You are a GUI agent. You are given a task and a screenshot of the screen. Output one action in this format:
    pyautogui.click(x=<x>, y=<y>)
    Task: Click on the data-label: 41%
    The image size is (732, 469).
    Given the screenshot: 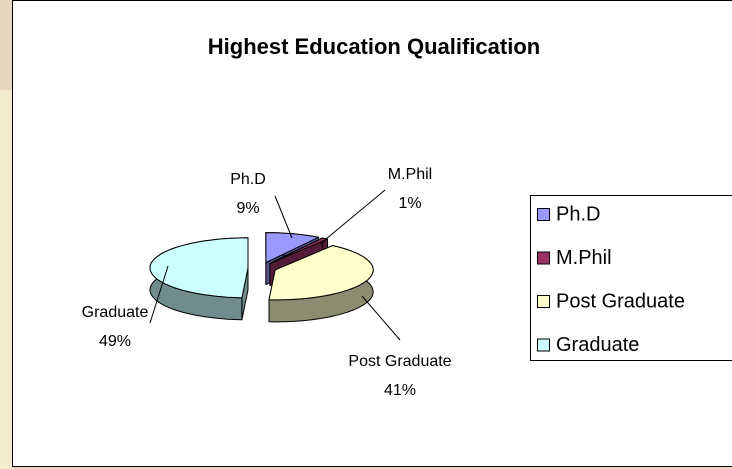 What is the action you would take?
    pyautogui.click(x=400, y=390)
    